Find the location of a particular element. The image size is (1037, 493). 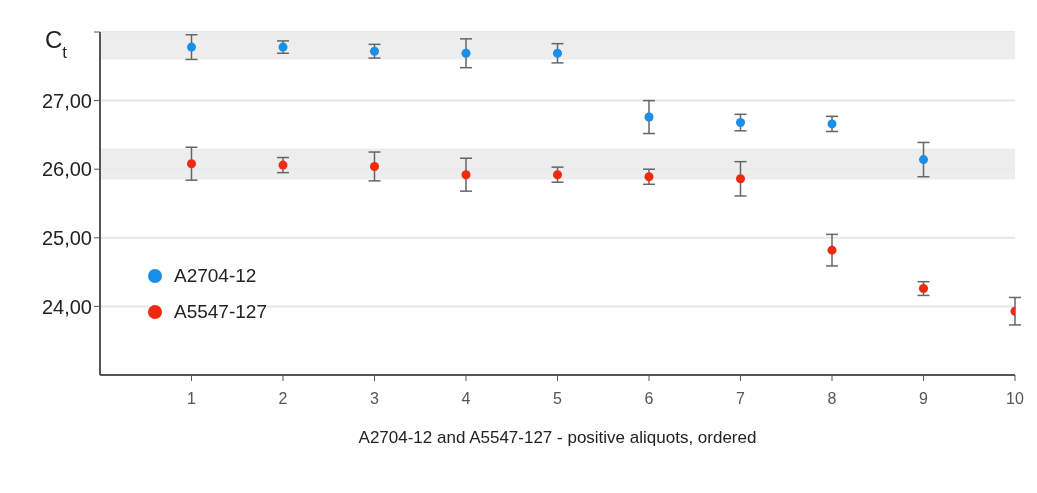

x-tick-label: 7 is located at coordinates (741, 399).